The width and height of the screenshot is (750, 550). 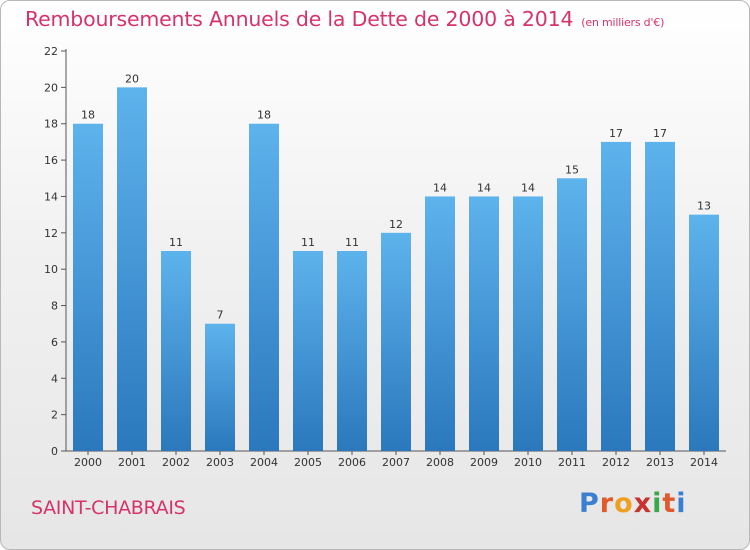 I want to click on data-label-2002: 11, so click(x=176, y=242).